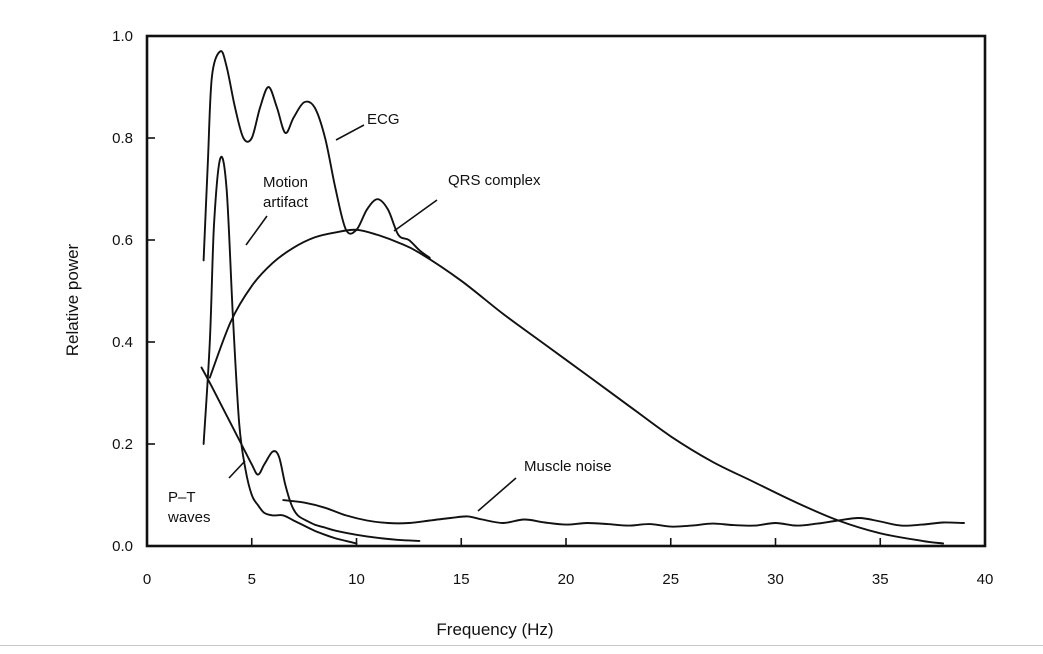 This screenshot has height=654, width=1043. Describe the element at coordinates (497, 494) in the screenshot. I see `annotation-muscle-leader` at that location.